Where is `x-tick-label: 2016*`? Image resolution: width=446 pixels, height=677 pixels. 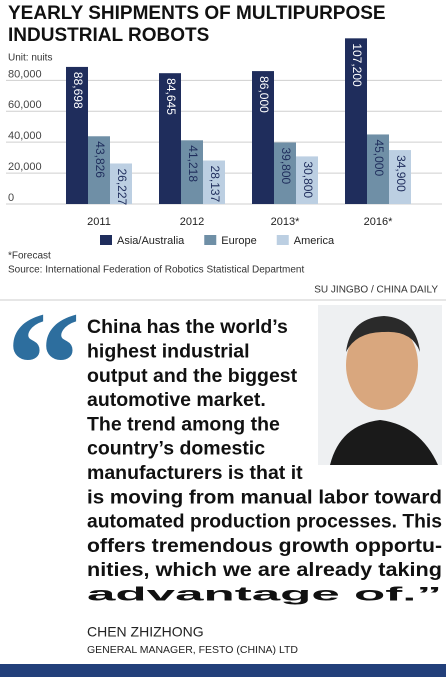
x-tick-label: 2016* is located at coordinates (378, 222).